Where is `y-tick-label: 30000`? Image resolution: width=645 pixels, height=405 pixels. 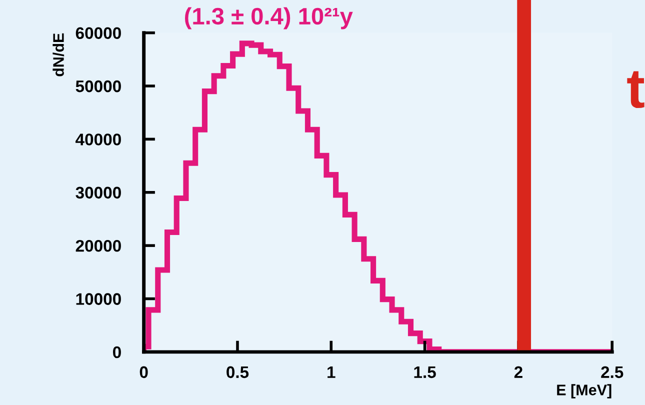 y-tick-label: 30000 is located at coordinates (98, 192).